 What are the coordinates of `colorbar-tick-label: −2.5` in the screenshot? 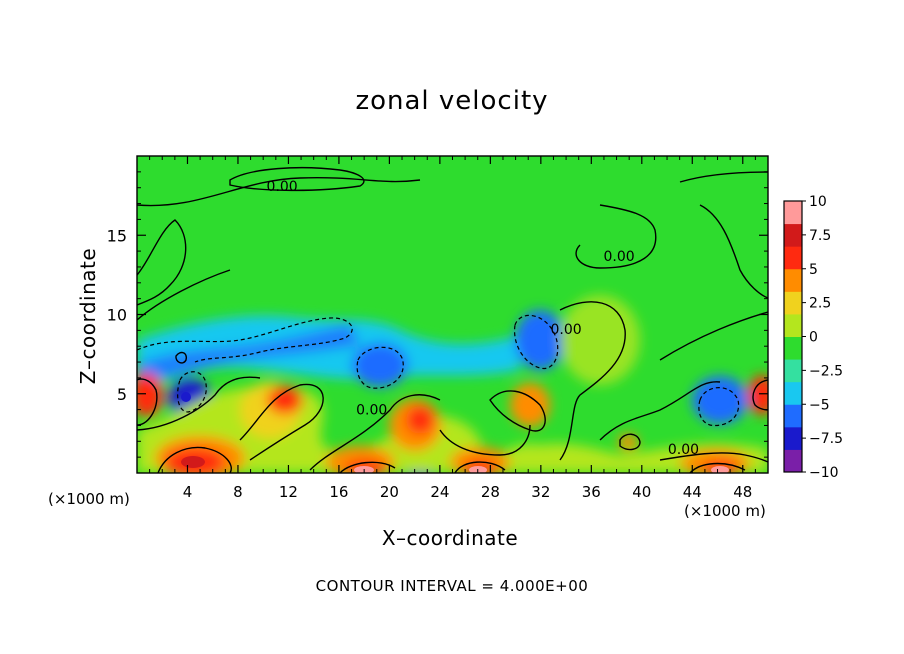 It's located at (826, 371).